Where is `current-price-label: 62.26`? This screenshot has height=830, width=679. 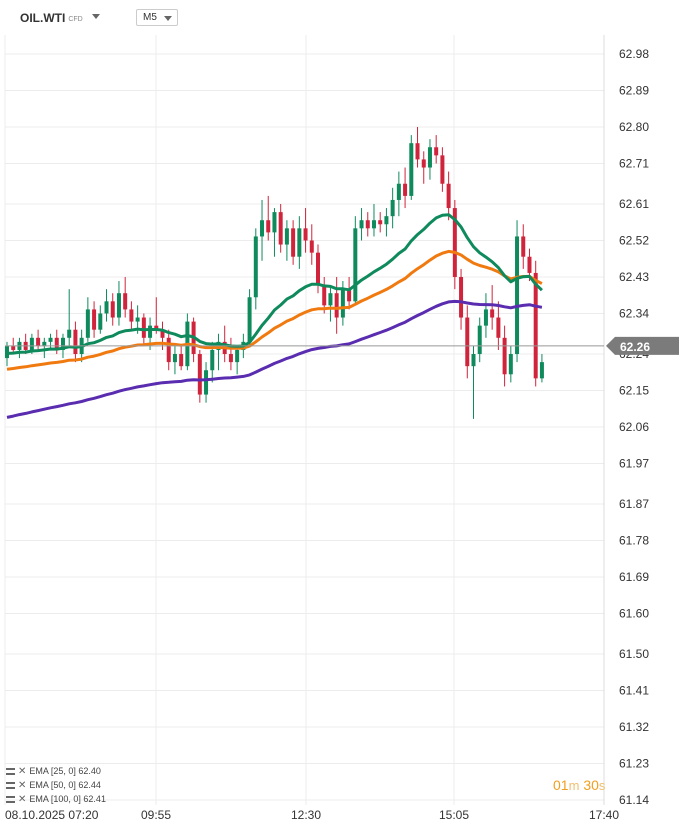 current-price-label: 62.26 is located at coordinates (635, 347).